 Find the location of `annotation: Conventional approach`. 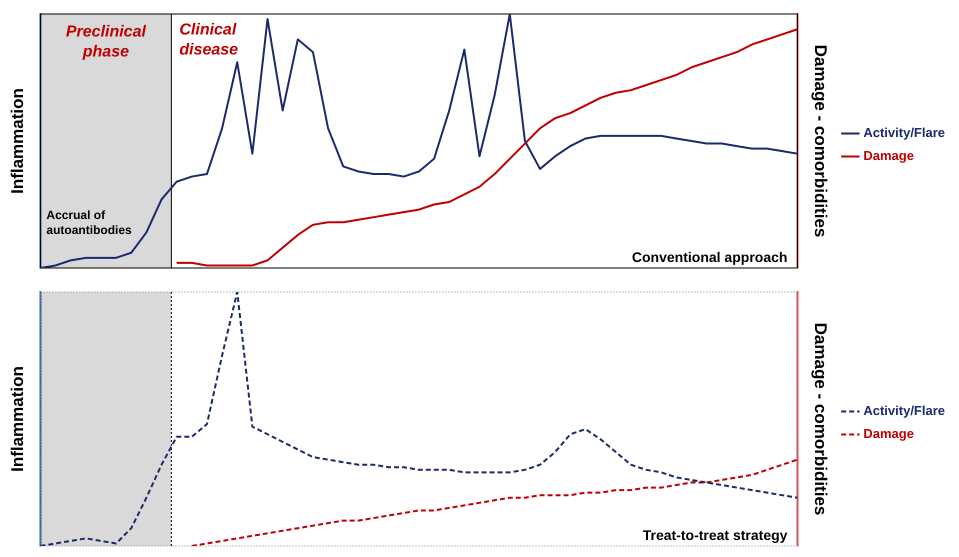

annotation: Conventional approach is located at coordinates (710, 256).